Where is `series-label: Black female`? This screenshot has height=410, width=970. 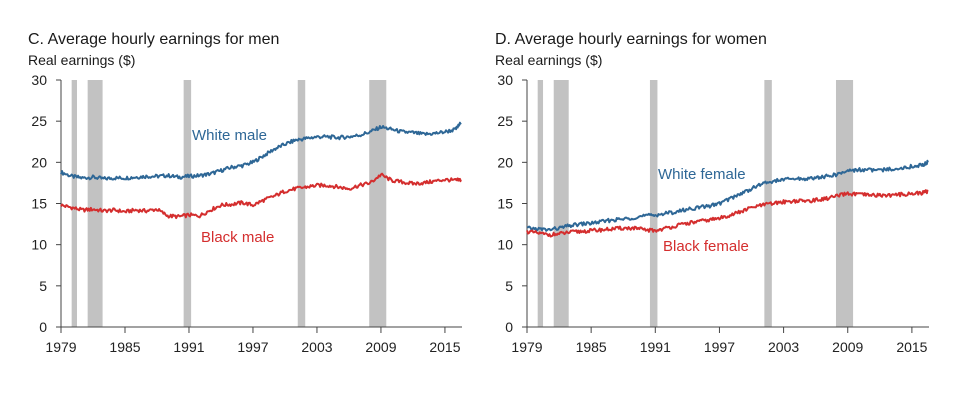 series-label: Black female is located at coordinates (706, 246).